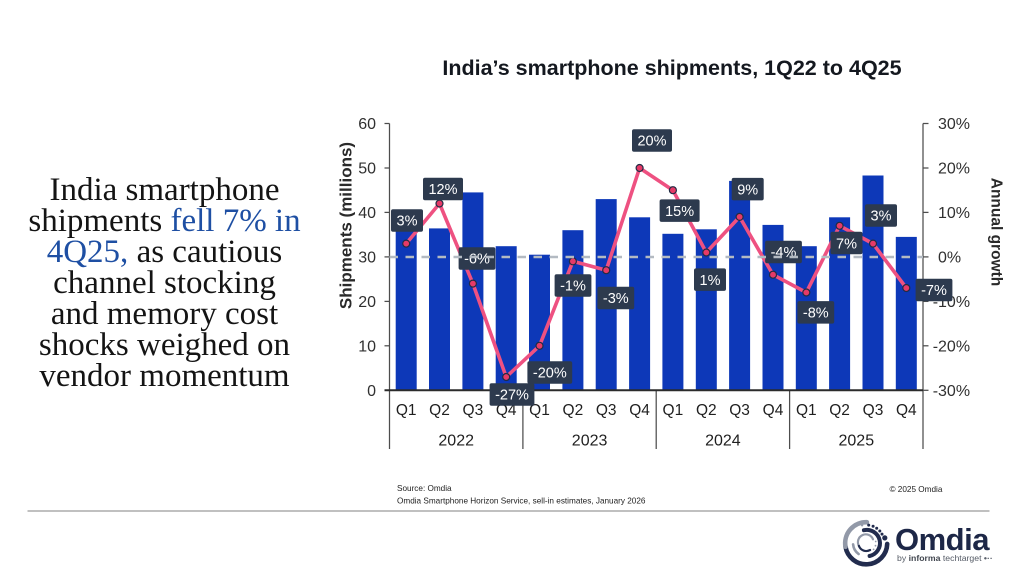 This screenshot has height=581, width=1024. What do you see at coordinates (367, 257) in the screenshot?
I see `svg-text: 30` at bounding box center [367, 257].